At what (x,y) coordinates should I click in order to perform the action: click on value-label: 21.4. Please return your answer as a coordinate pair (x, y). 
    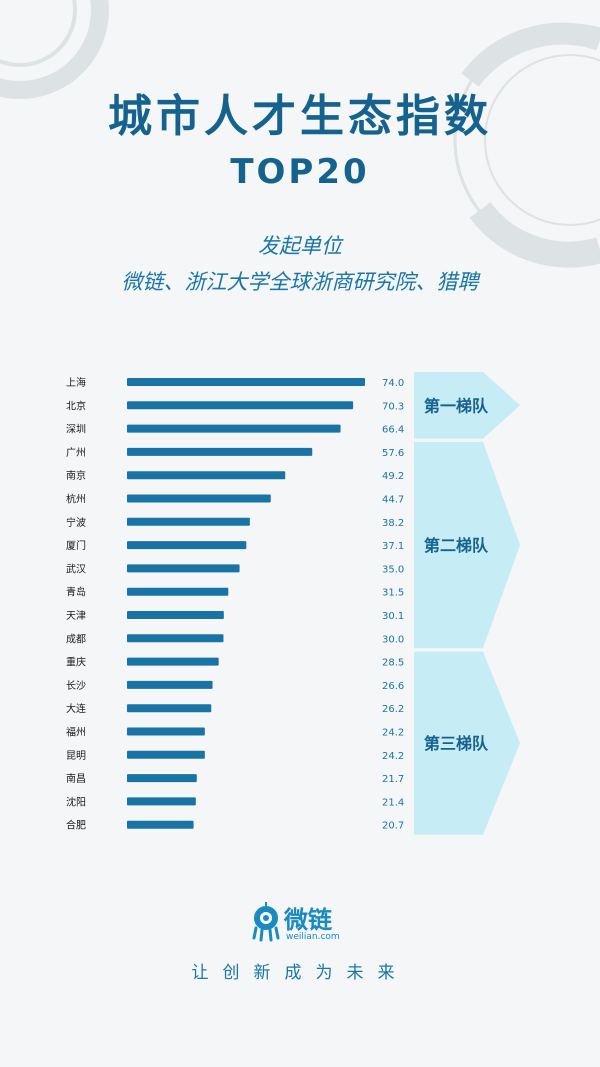
    Looking at the image, I should click on (393, 802).